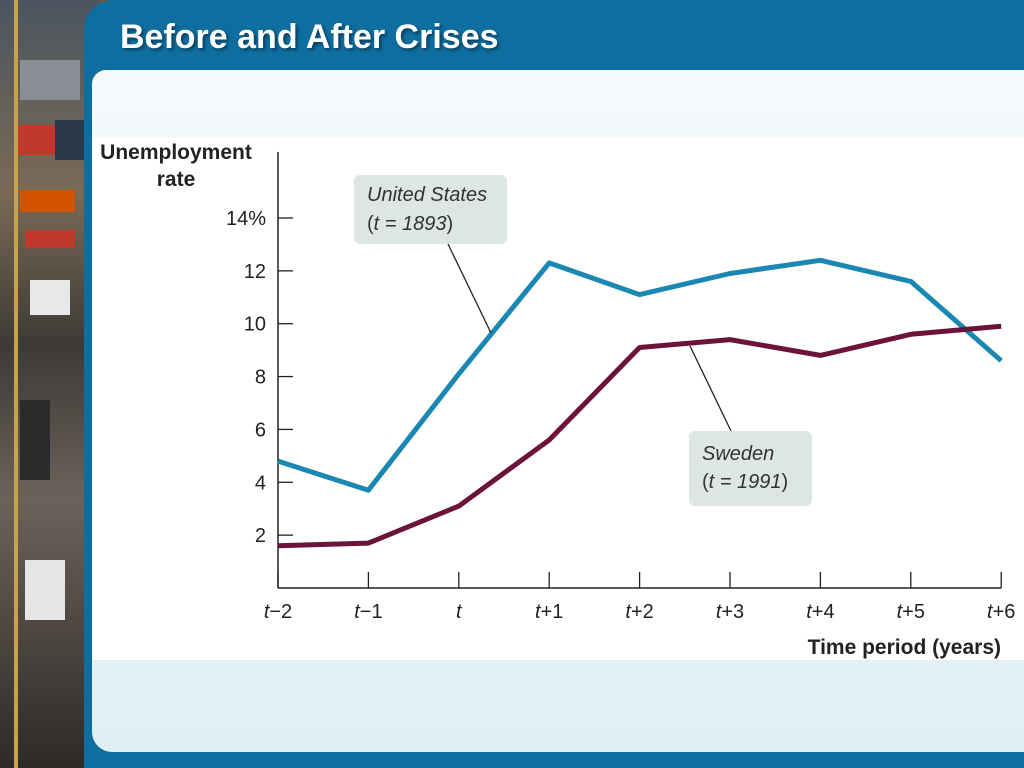  Describe the element at coordinates (260, 483) in the screenshot. I see `y-tick-label: 4` at that location.